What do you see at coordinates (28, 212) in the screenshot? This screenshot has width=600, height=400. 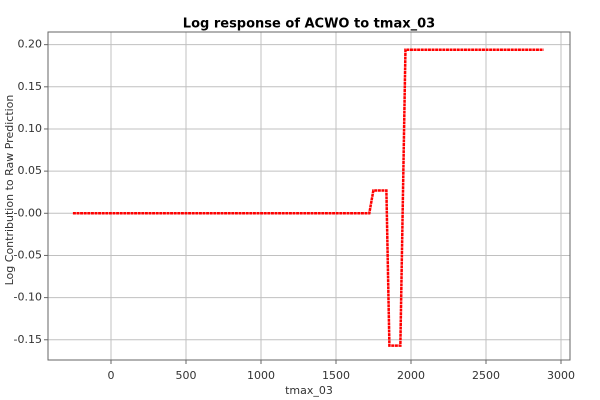 I see `y-tick-label: -0.00` at bounding box center [28, 212].